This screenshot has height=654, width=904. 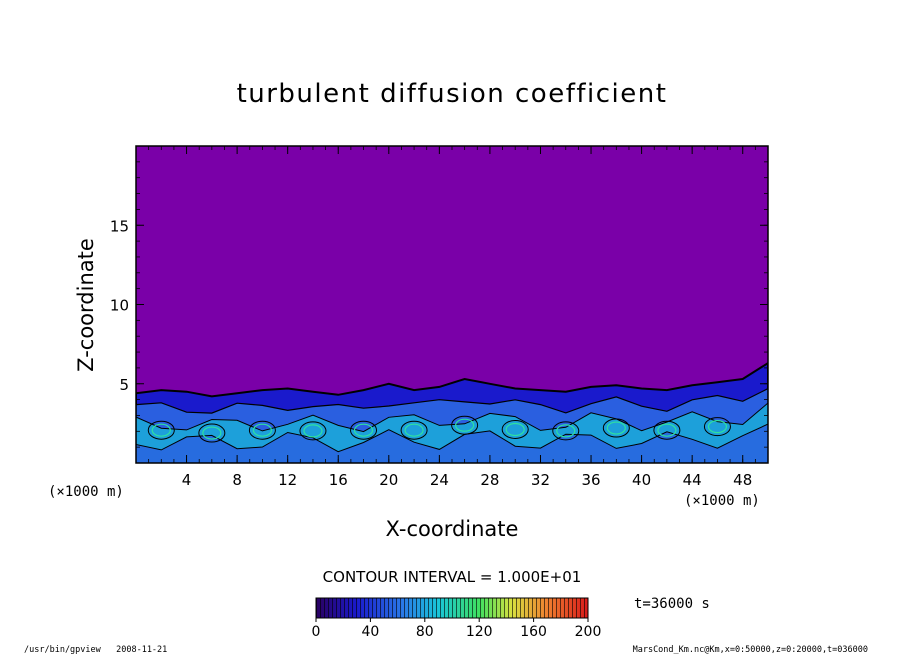 What do you see at coordinates (540, 480) in the screenshot?
I see `x-tick-label: 32` at bounding box center [540, 480].